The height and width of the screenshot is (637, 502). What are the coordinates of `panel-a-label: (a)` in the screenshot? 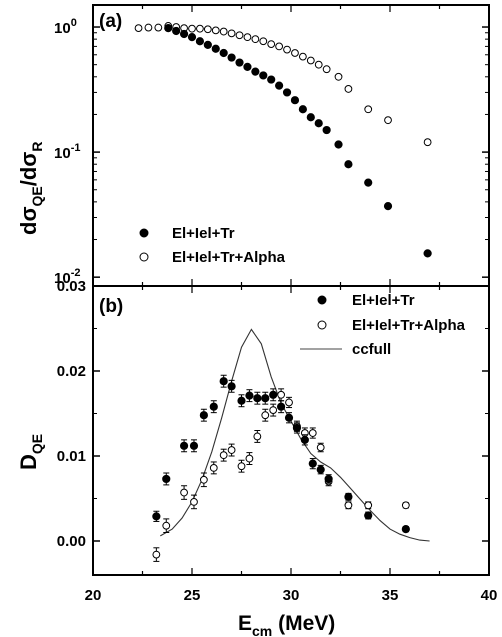 It's located at (110, 21).